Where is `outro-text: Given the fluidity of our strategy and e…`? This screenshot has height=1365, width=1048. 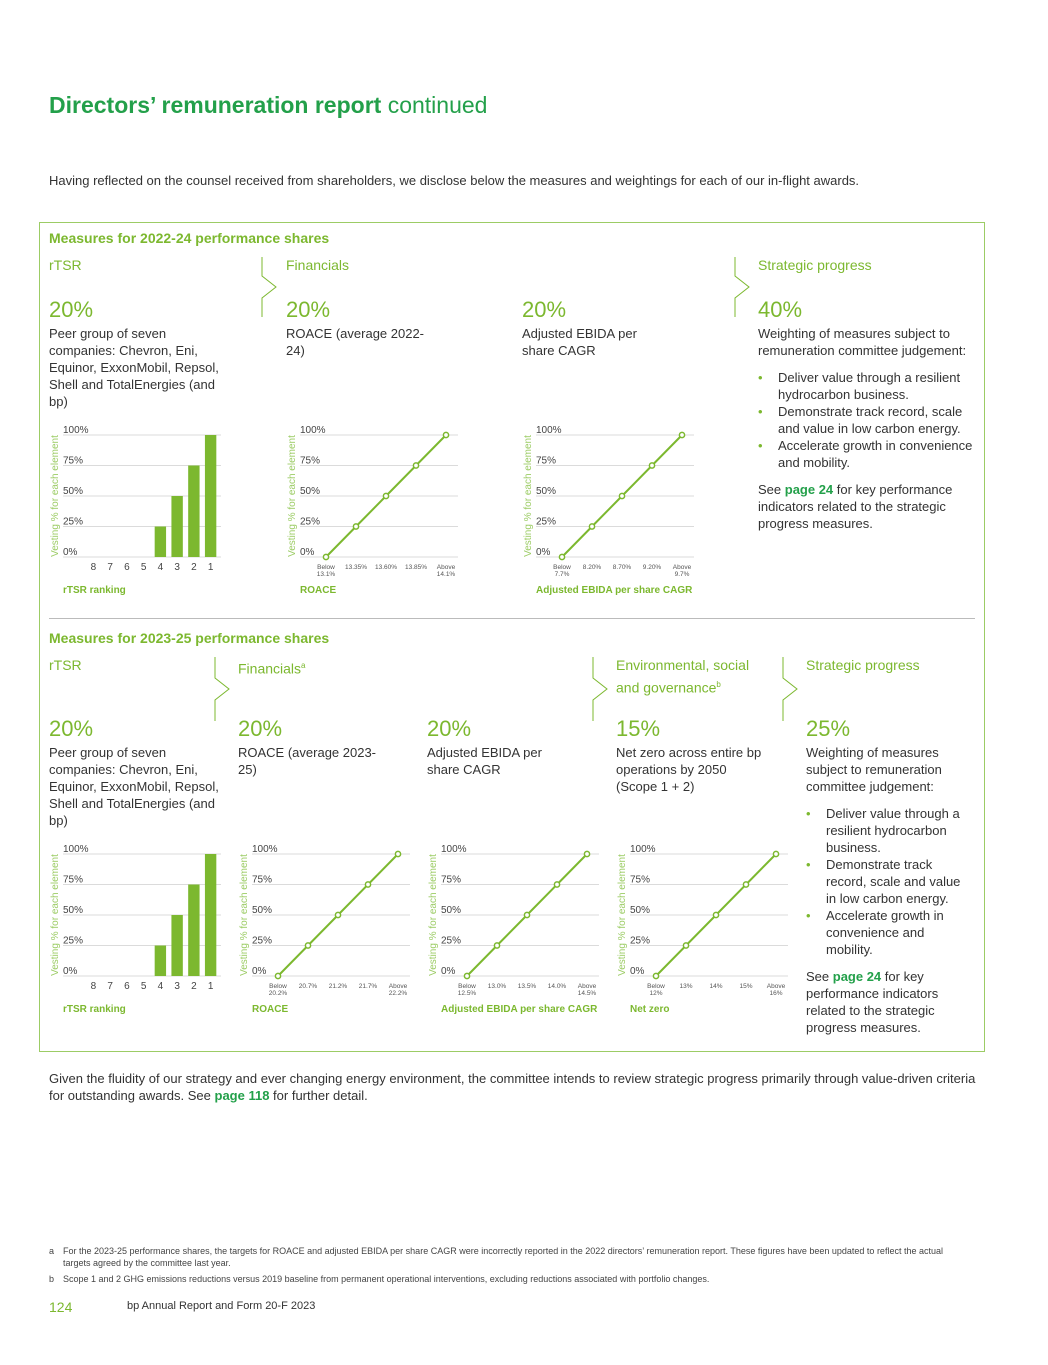
outro-text: Given the fluidity of our strategy and e… is located at coordinates (514, 1087).